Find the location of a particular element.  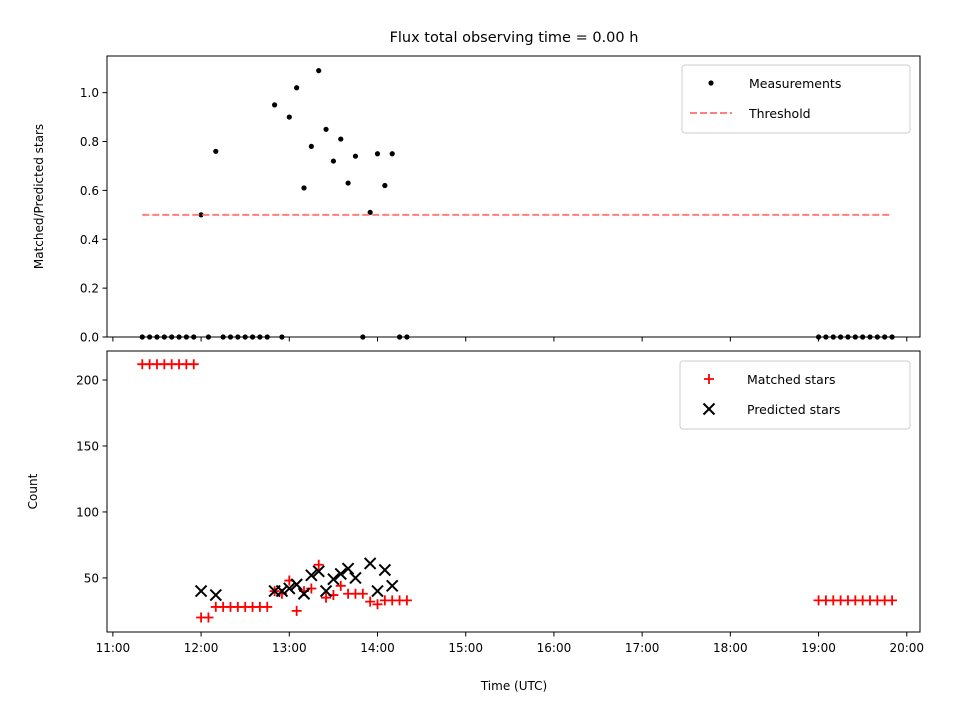

x-tick-label: 19:00 is located at coordinates (818, 648).